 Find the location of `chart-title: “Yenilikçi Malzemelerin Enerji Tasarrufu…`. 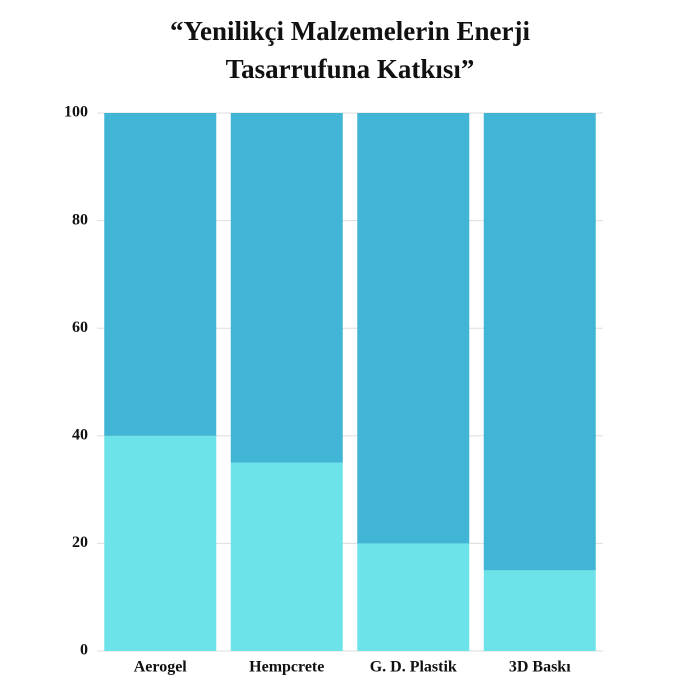

chart-title: “Yenilikçi Malzemelerin Enerji Tasarrufu… is located at coordinates (350, 50).